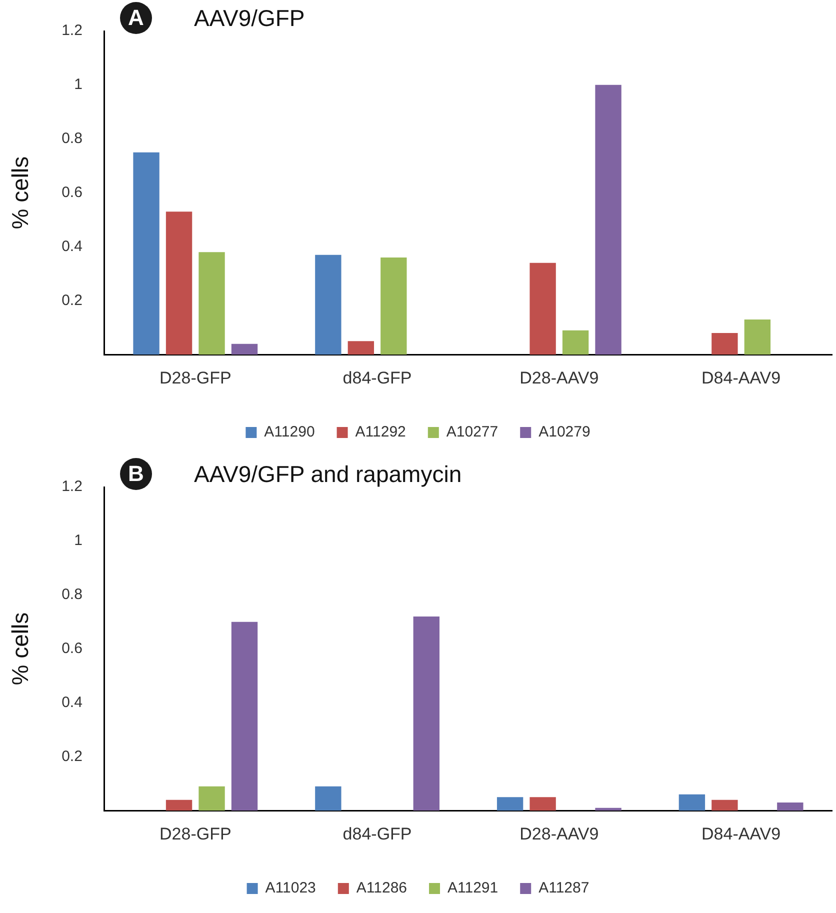 The image size is (836, 913). What do you see at coordinates (289, 432) in the screenshot?
I see `legend-label: A11290` at bounding box center [289, 432].